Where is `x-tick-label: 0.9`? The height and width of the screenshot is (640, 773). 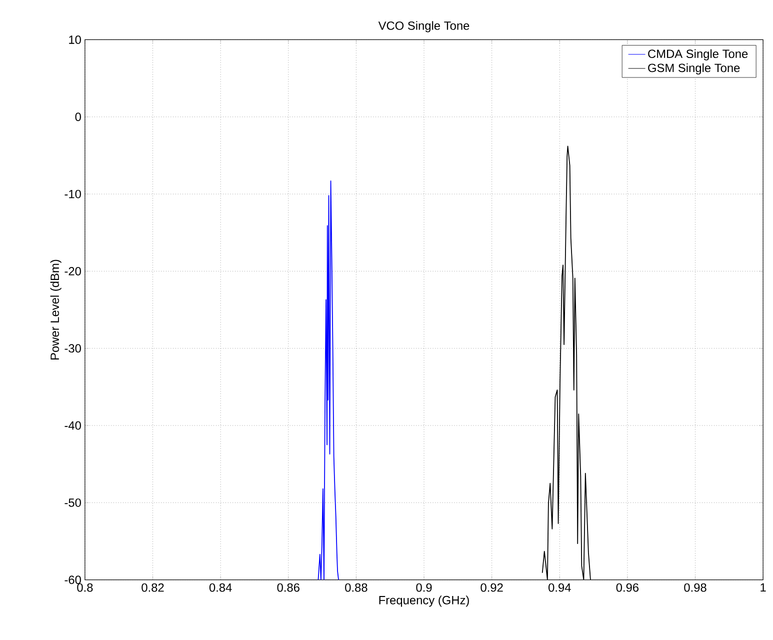
x-tick-label: 0.9 is located at coordinates (424, 587).